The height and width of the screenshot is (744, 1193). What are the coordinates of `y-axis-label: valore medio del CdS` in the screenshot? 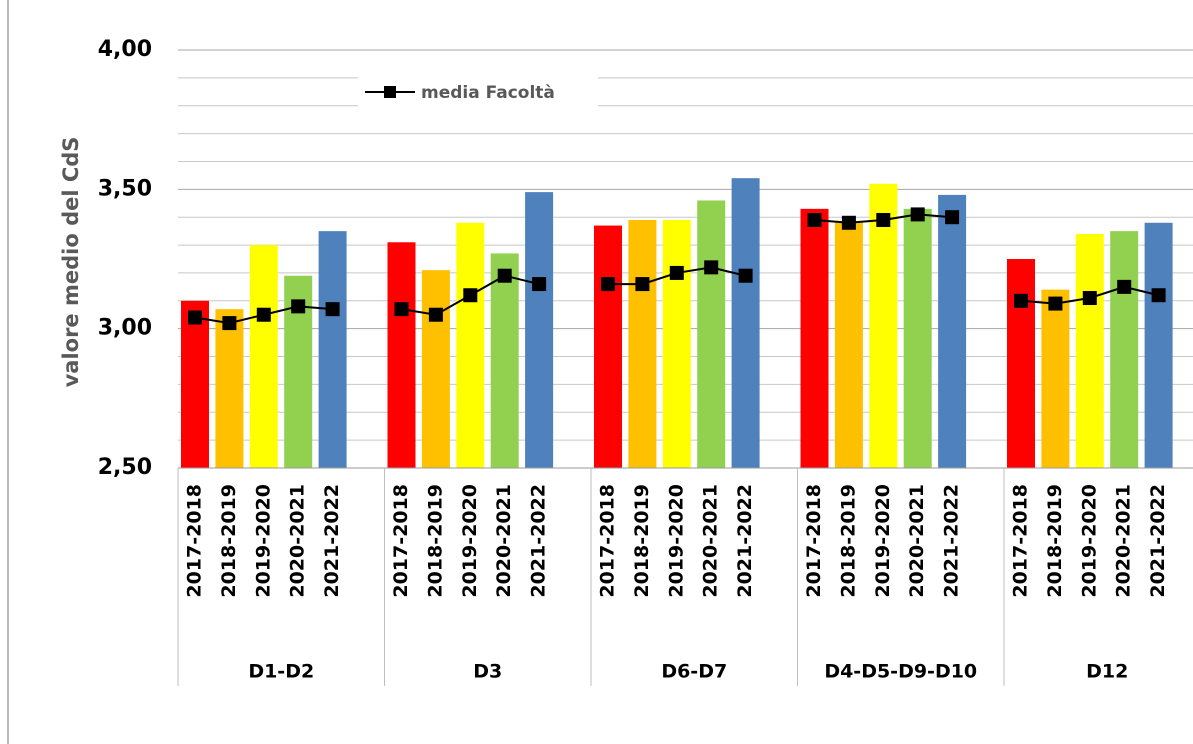 It's located at (71, 262).